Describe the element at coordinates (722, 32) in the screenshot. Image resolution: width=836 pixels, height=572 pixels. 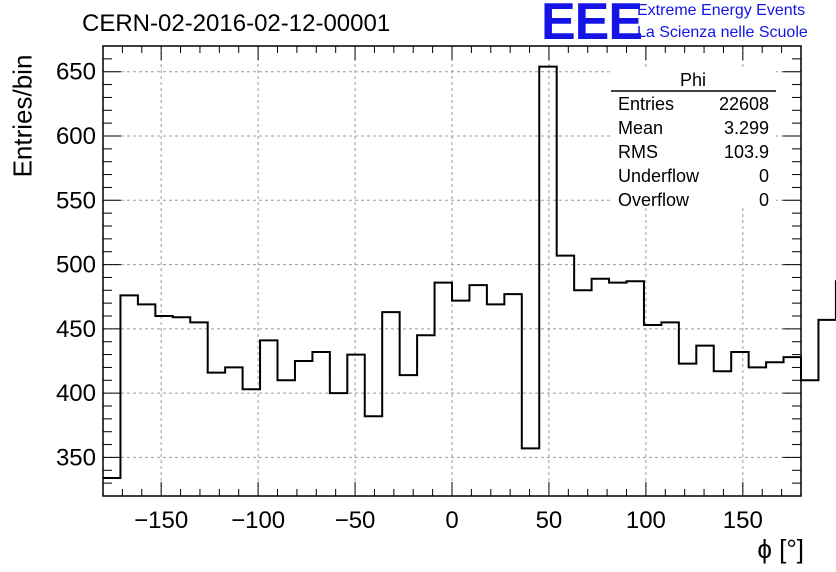
I see `logo-subtitle-line2: La Scienza nelle Scuole` at that location.